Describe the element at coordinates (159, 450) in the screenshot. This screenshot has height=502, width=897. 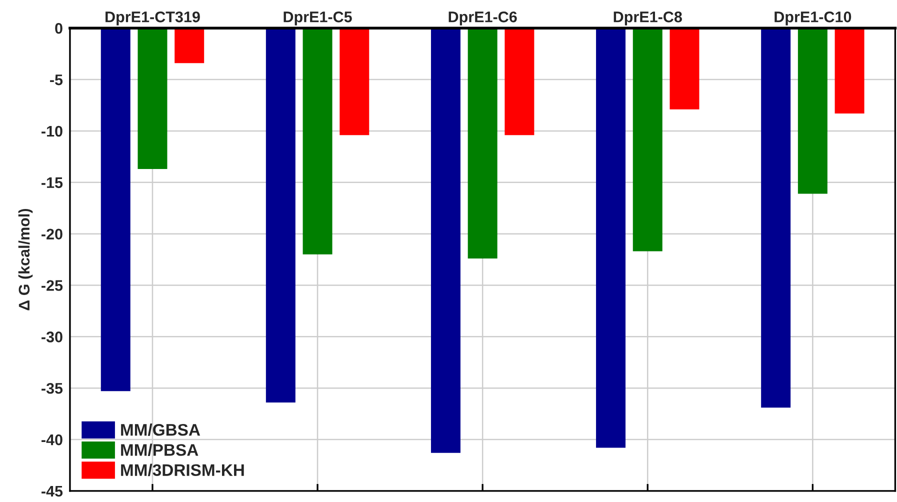
I see `legend-label: MM/PBSA` at that location.